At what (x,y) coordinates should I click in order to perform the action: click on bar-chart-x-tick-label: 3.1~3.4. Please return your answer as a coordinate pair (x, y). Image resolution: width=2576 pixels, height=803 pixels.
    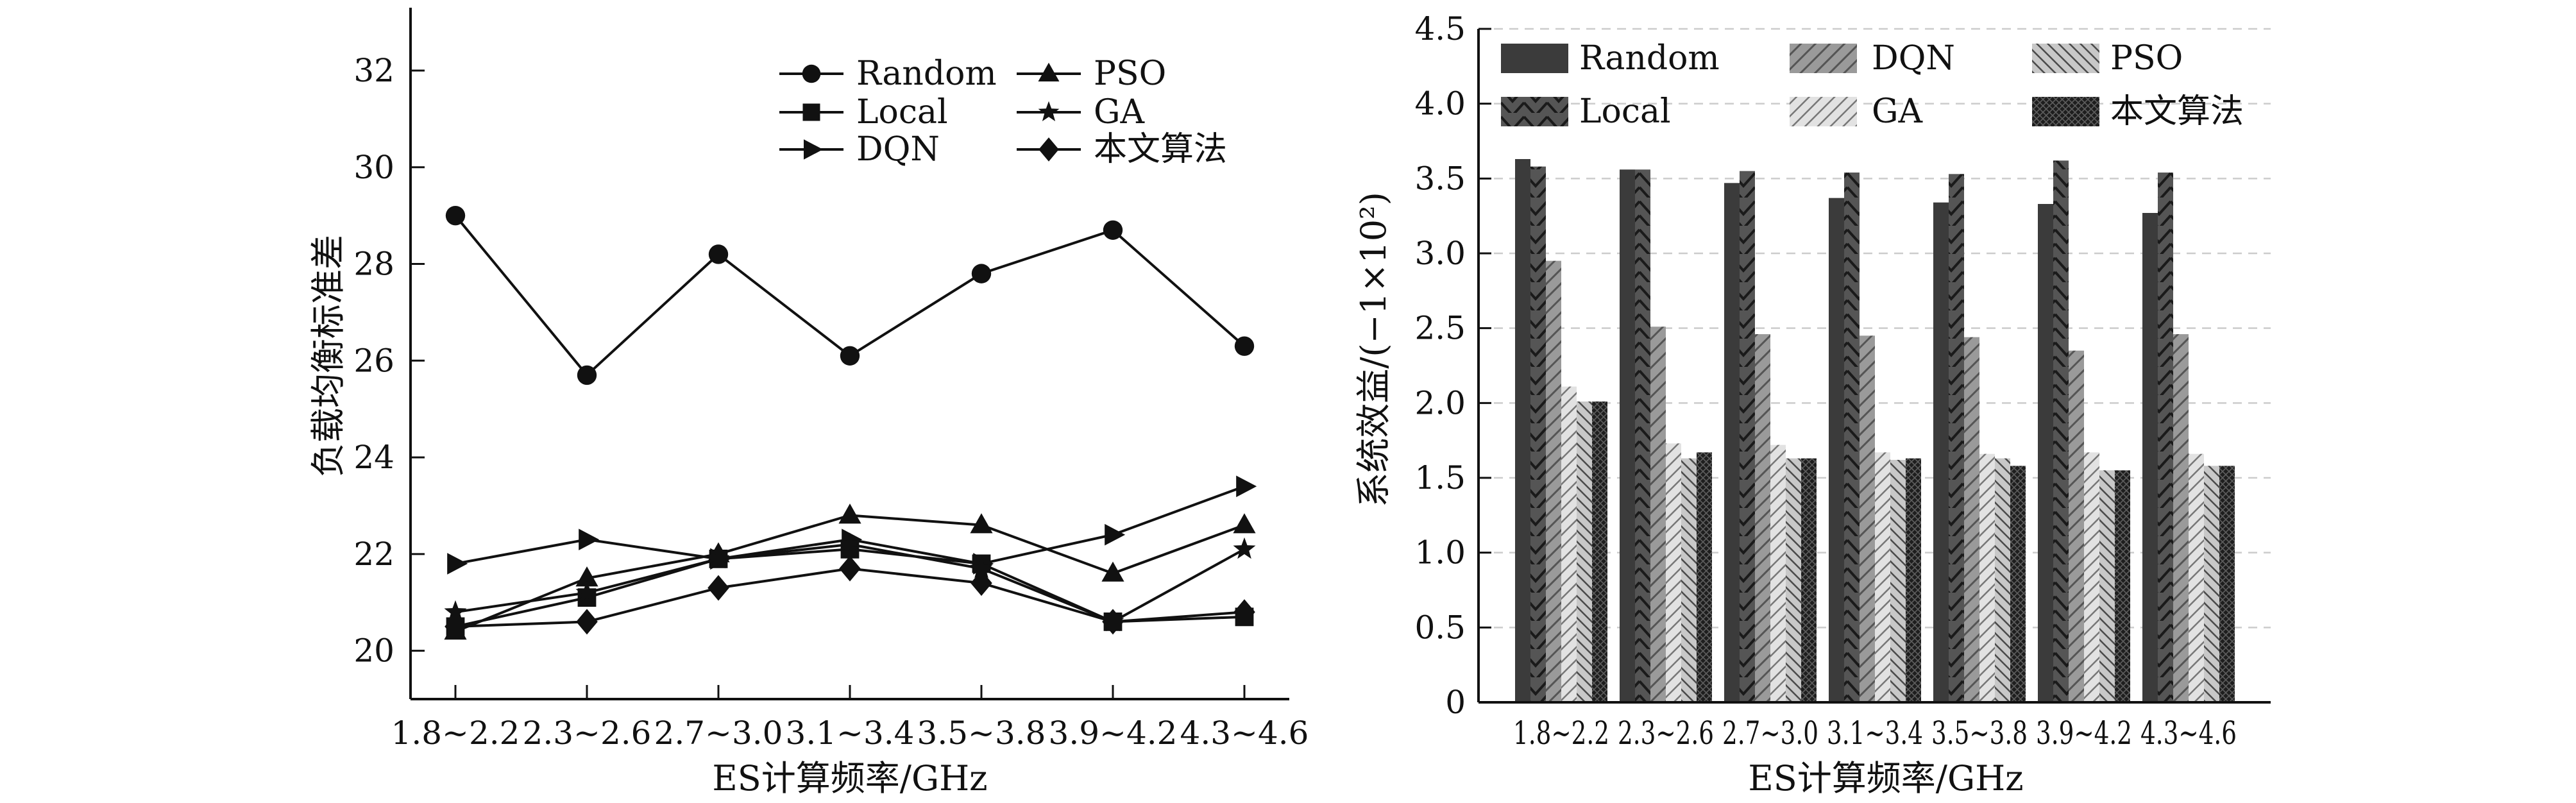
    Looking at the image, I should click on (1875, 733).